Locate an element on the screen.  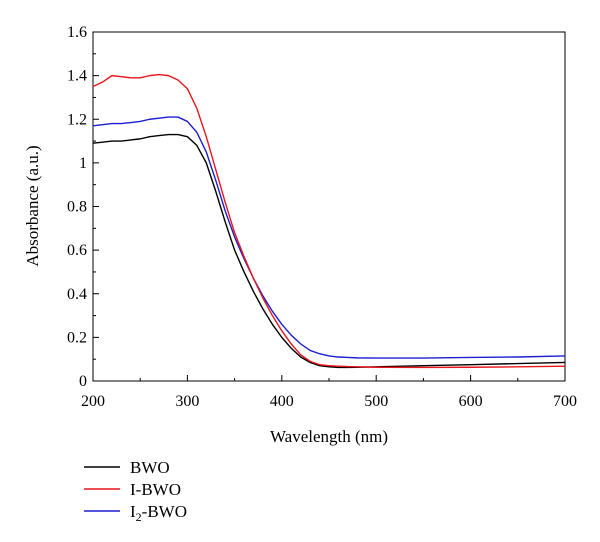
y-tick-label: 0.4 is located at coordinates (77, 294).